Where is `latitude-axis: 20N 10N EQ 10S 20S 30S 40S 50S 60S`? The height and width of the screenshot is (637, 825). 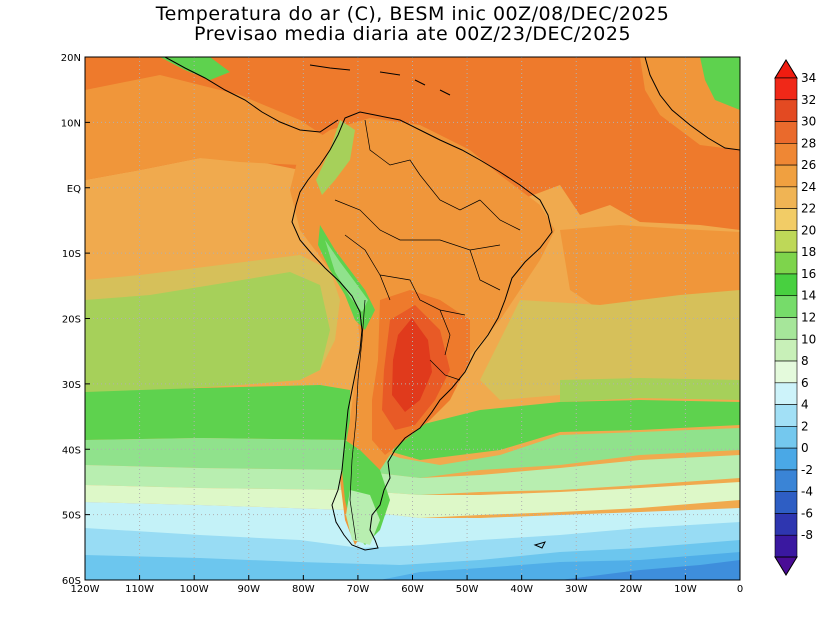
latitude-axis: 20N 10N EQ 10S 20S 30S 40S 50S 60S is located at coordinates (75, 320).